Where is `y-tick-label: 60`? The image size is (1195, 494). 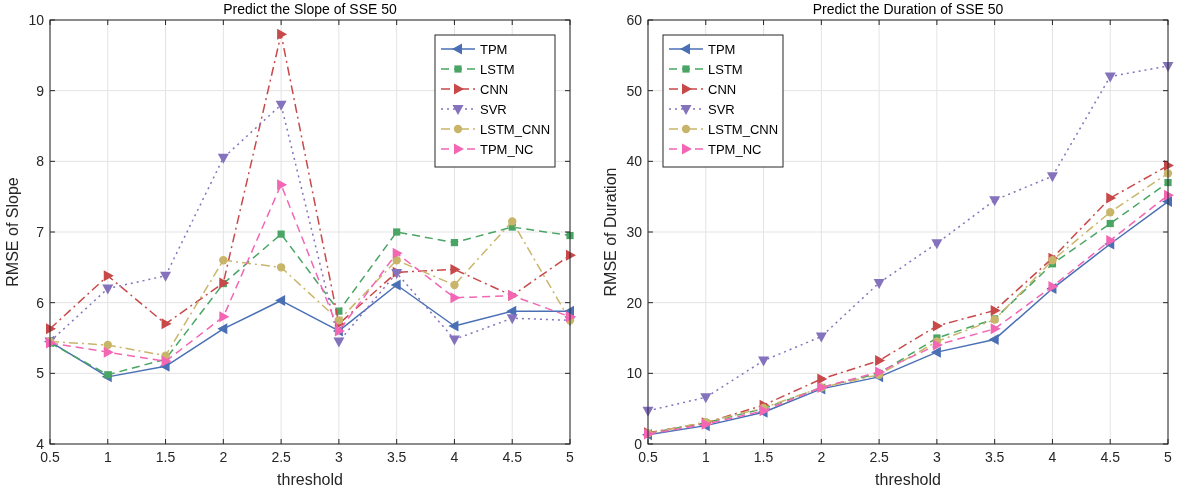
y-tick-label: 60 is located at coordinates (634, 19).